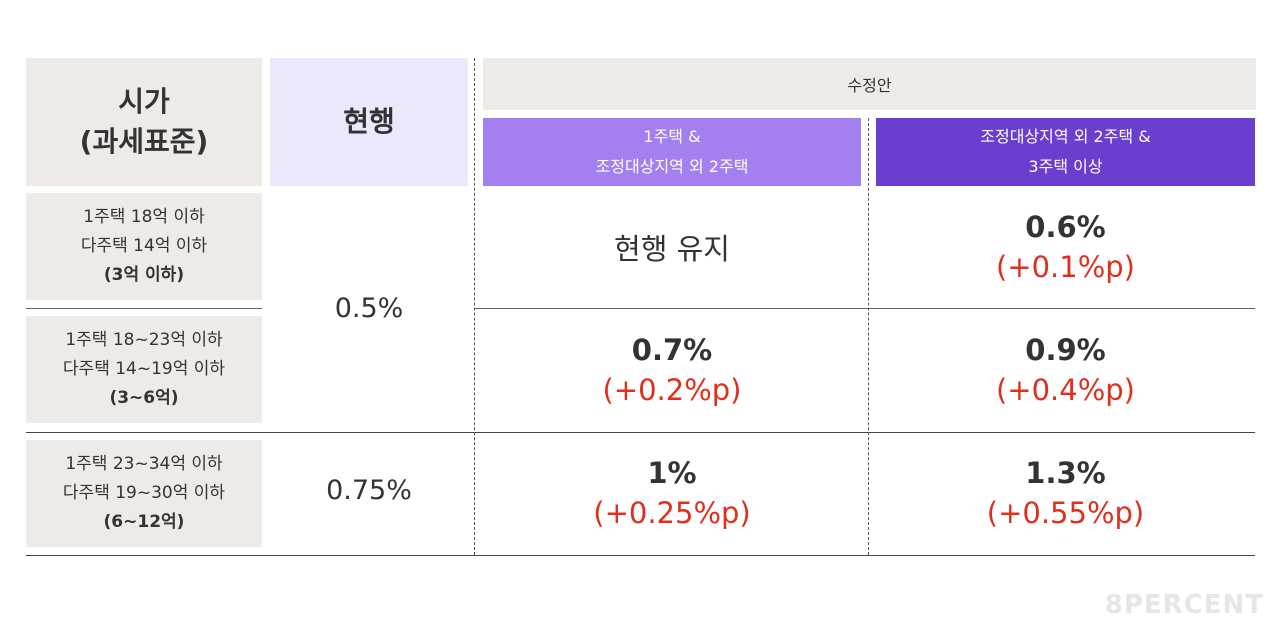  I want to click on header-current-cell: 현행, so click(369, 122).